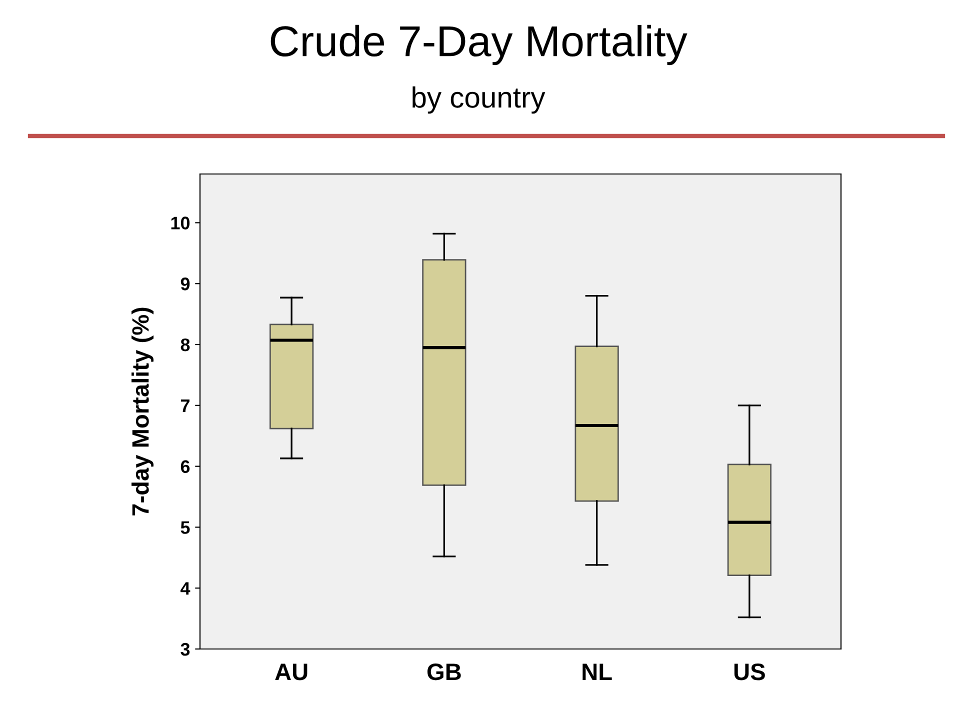 Image resolution: width=956 pixels, height=721 pixels. Describe the element at coordinates (185, 527) in the screenshot. I see `y-tick-label: 5` at that location.